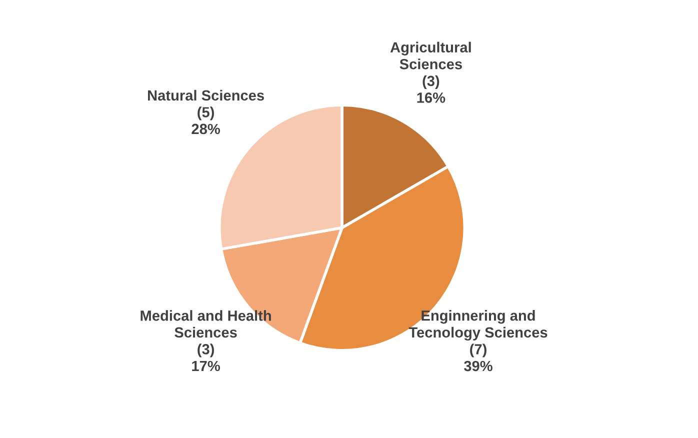 Image resolution: width=698 pixels, height=438 pixels. I want to click on slice-label: Enginnering and Tecnology Sciences, so click(478, 325).